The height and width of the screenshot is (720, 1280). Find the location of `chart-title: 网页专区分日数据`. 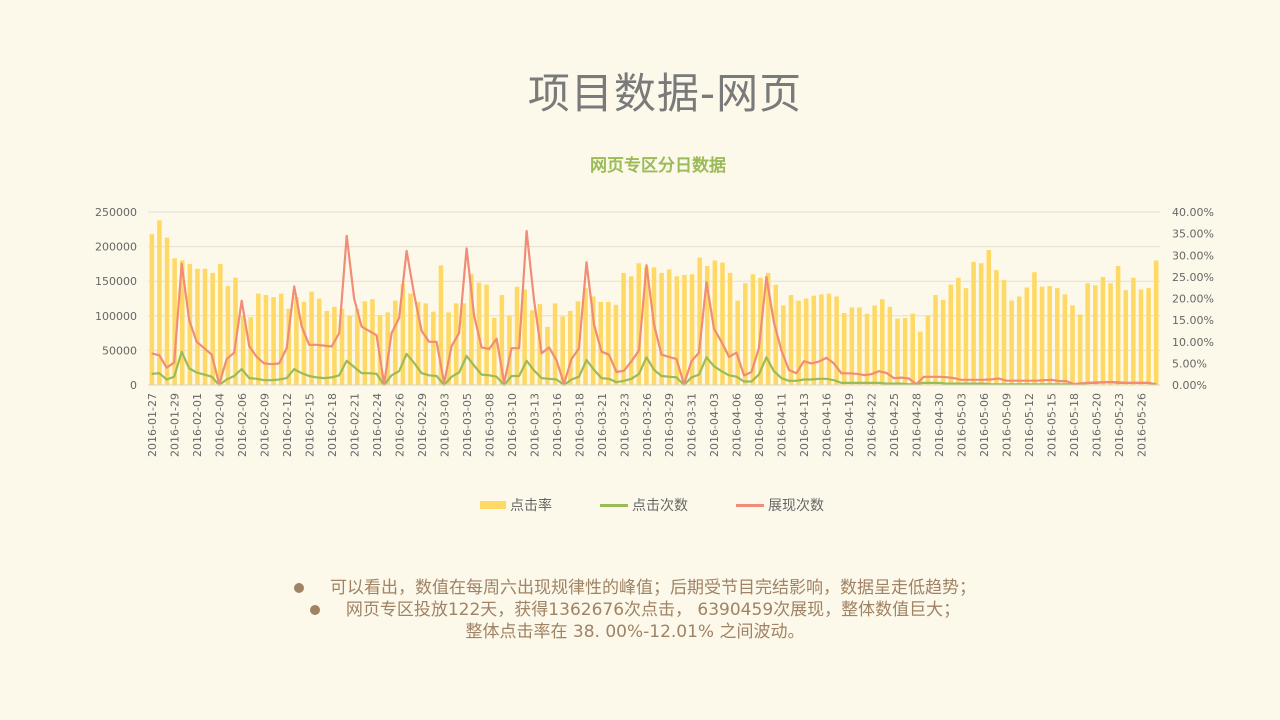

chart-title: 网页专区分日数据 is located at coordinates (658, 166).